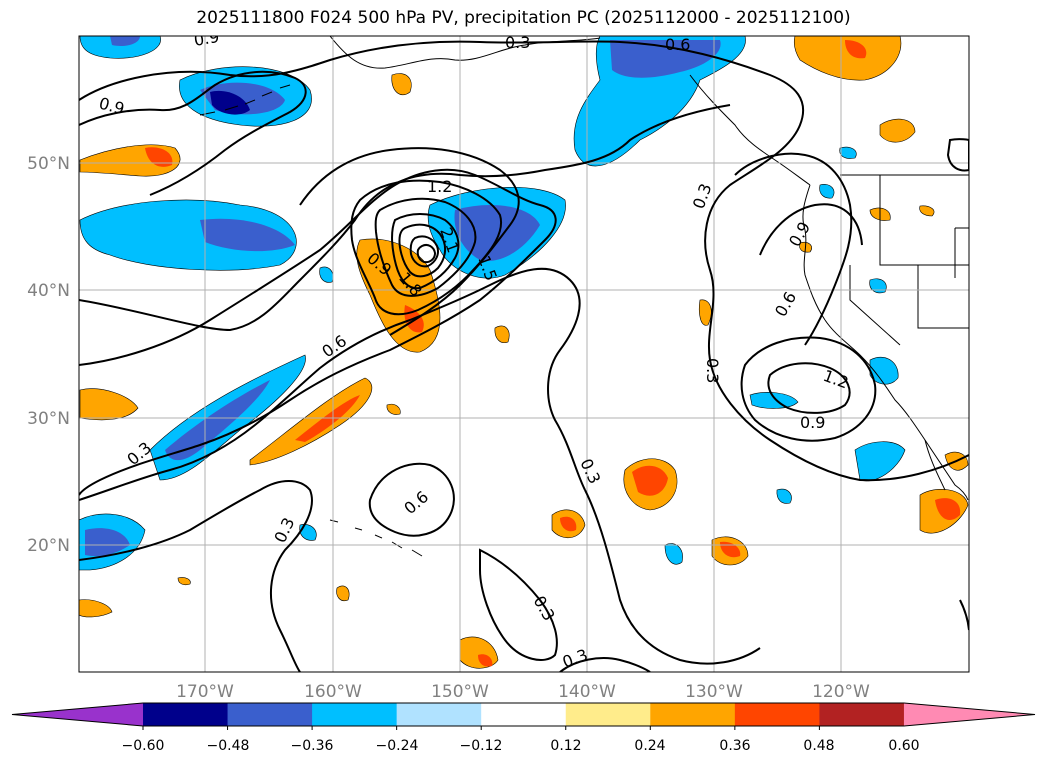  Describe the element at coordinates (935, 465) in the screenshot. I see `baja-coast` at that location.